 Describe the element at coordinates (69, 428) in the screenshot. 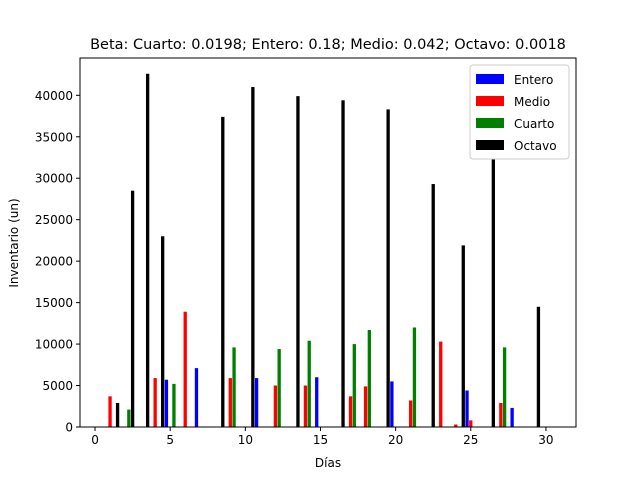

I see `y-tick-label-0: 0` at that location.